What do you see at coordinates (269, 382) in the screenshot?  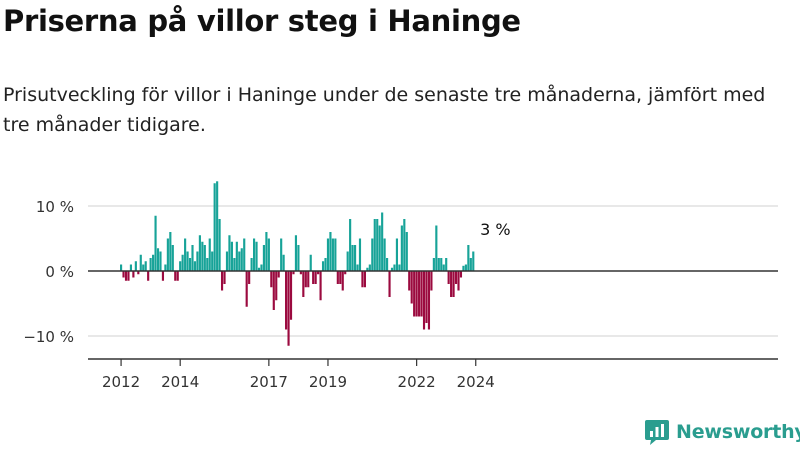 I see `x-tick-label: 2017` at bounding box center [269, 382].